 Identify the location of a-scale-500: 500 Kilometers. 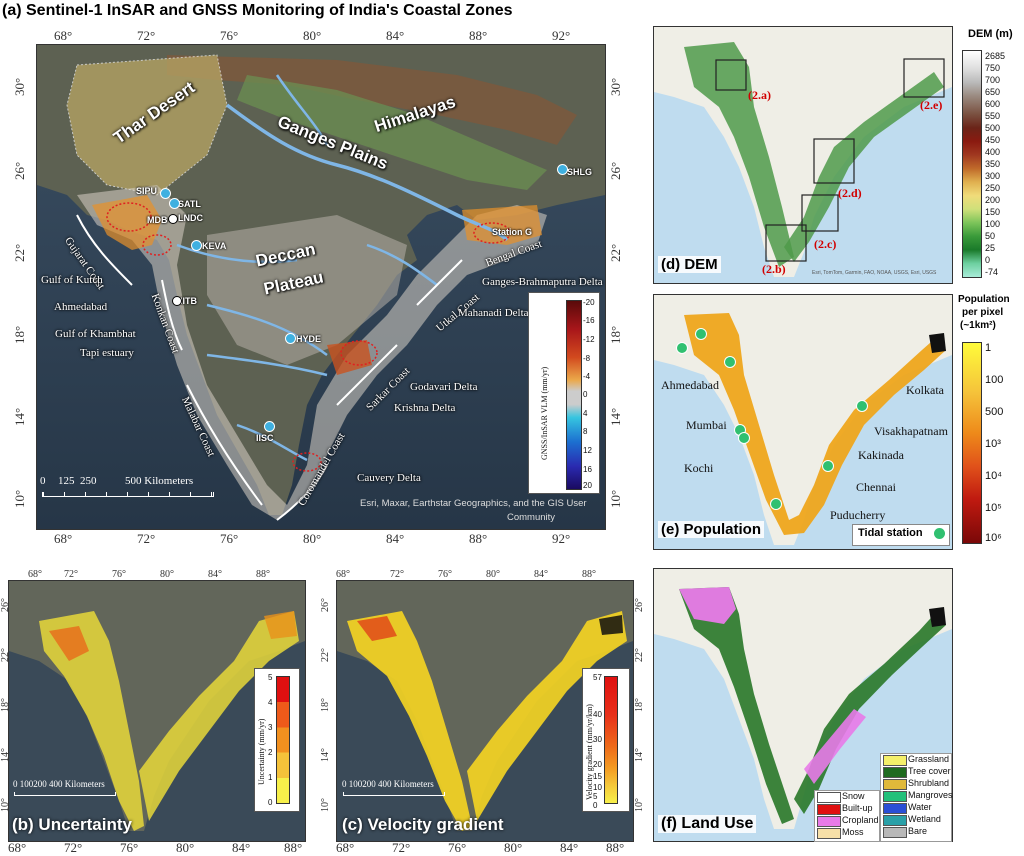
(159, 481).